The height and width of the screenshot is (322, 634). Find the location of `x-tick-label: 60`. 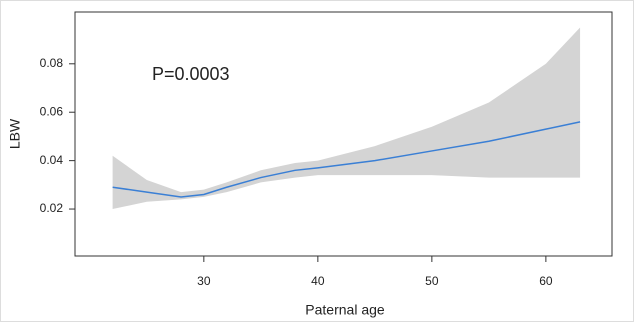

x-tick-label: 60 is located at coordinates (546, 281).